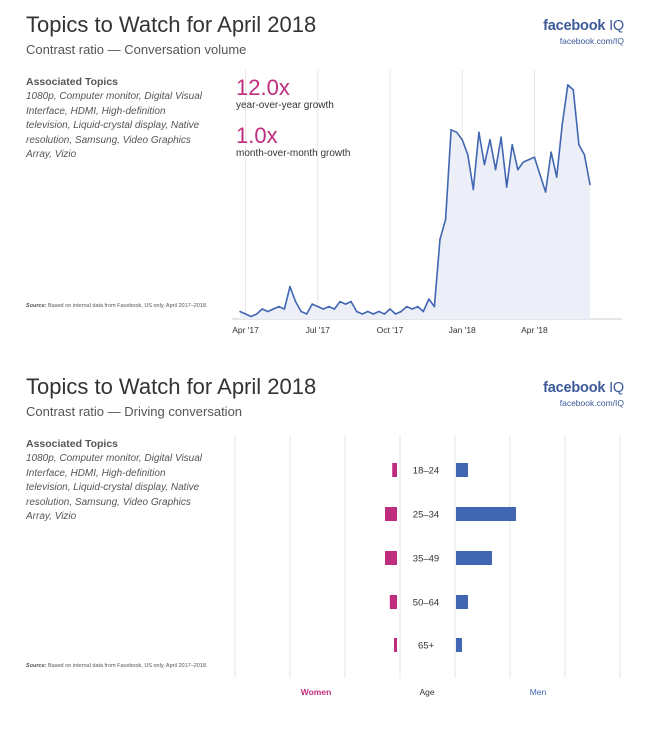 The width and height of the screenshot is (650, 737). I want to click on x-tick-label: Jan '18, so click(462, 330).